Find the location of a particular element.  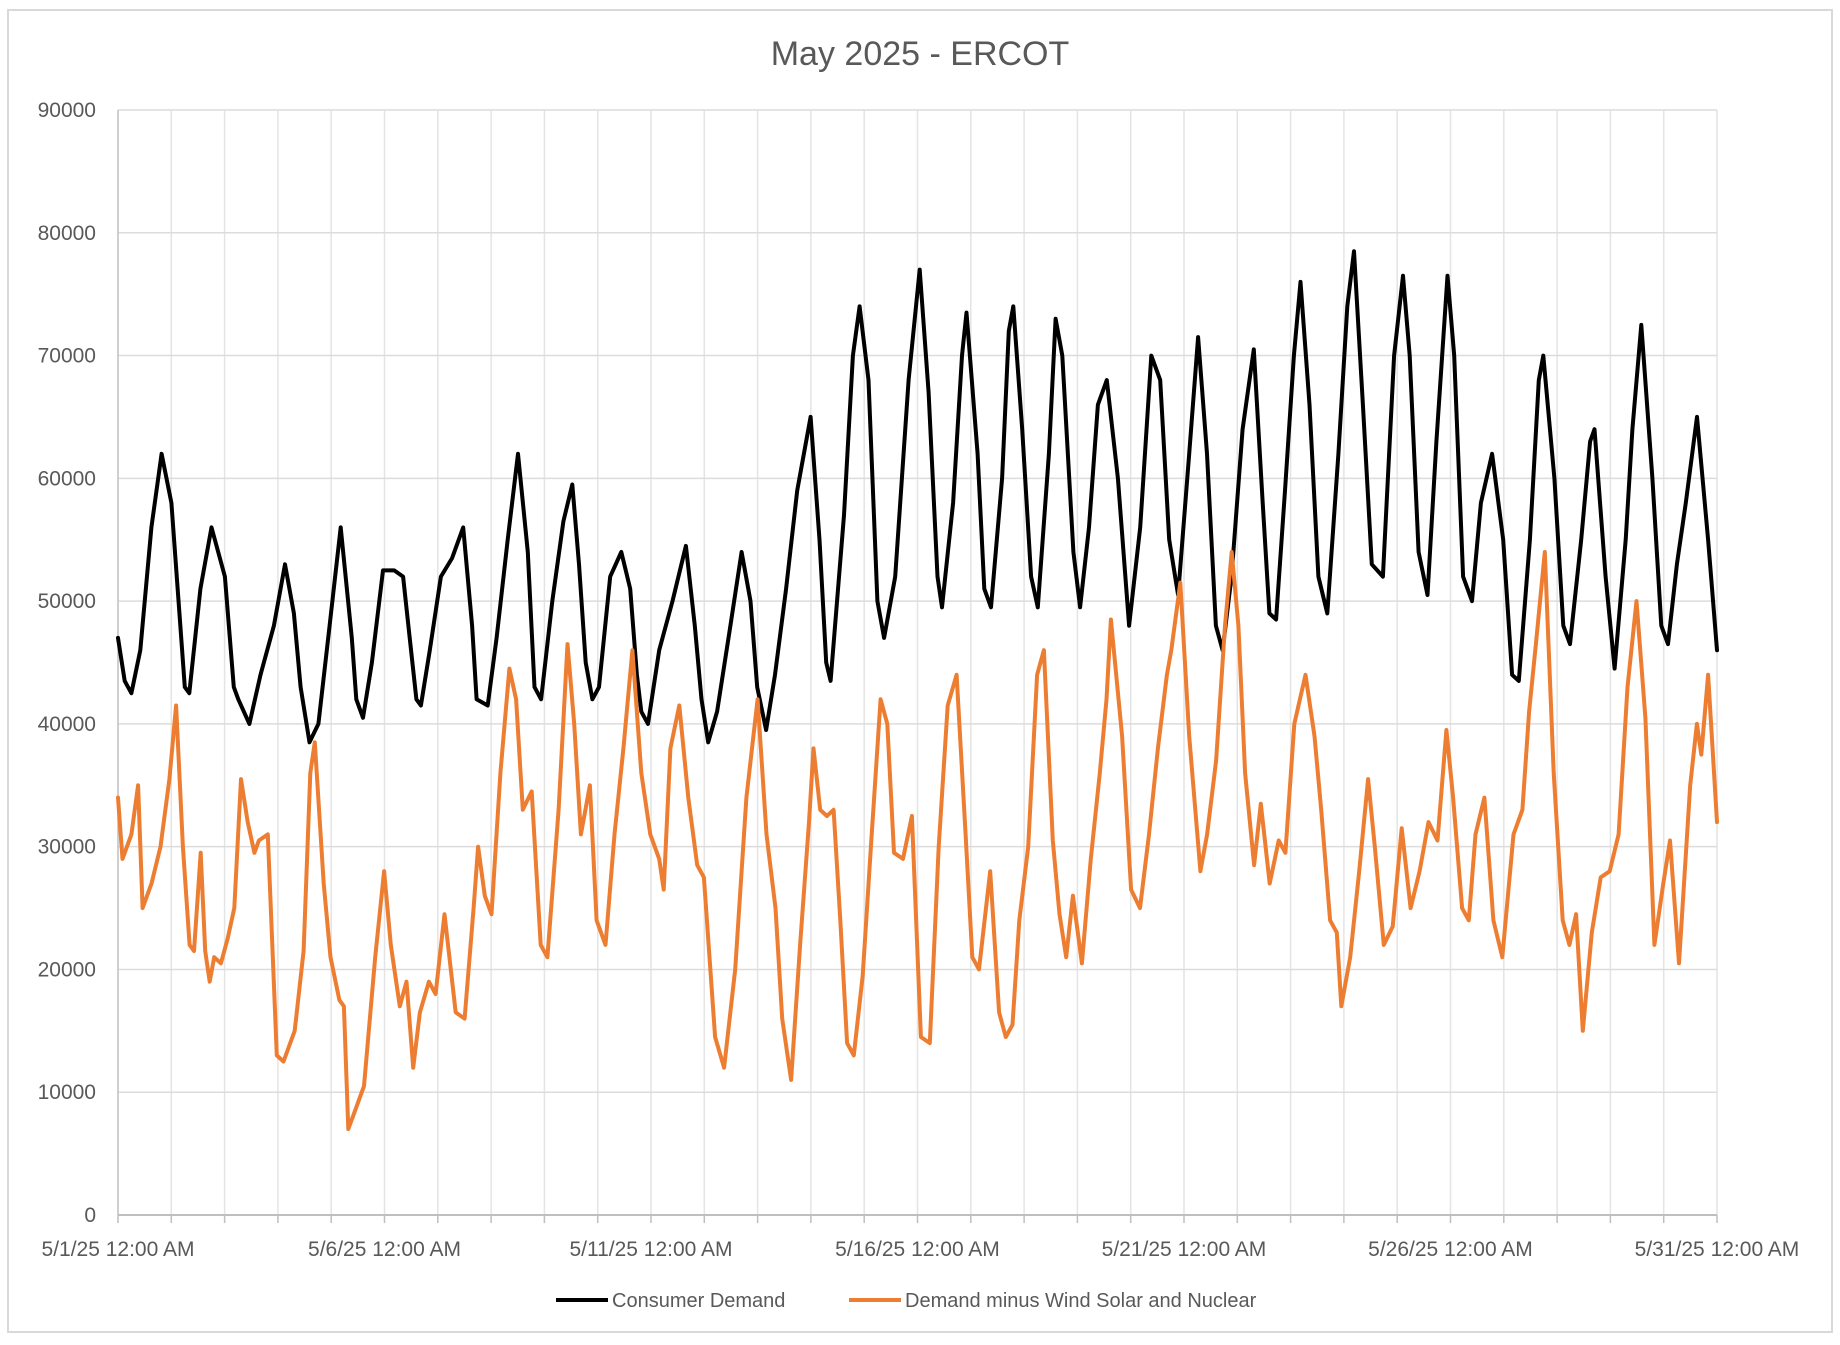

x-tick-label: 5/21/25 12:00 AM is located at coordinates (1184, 1249).